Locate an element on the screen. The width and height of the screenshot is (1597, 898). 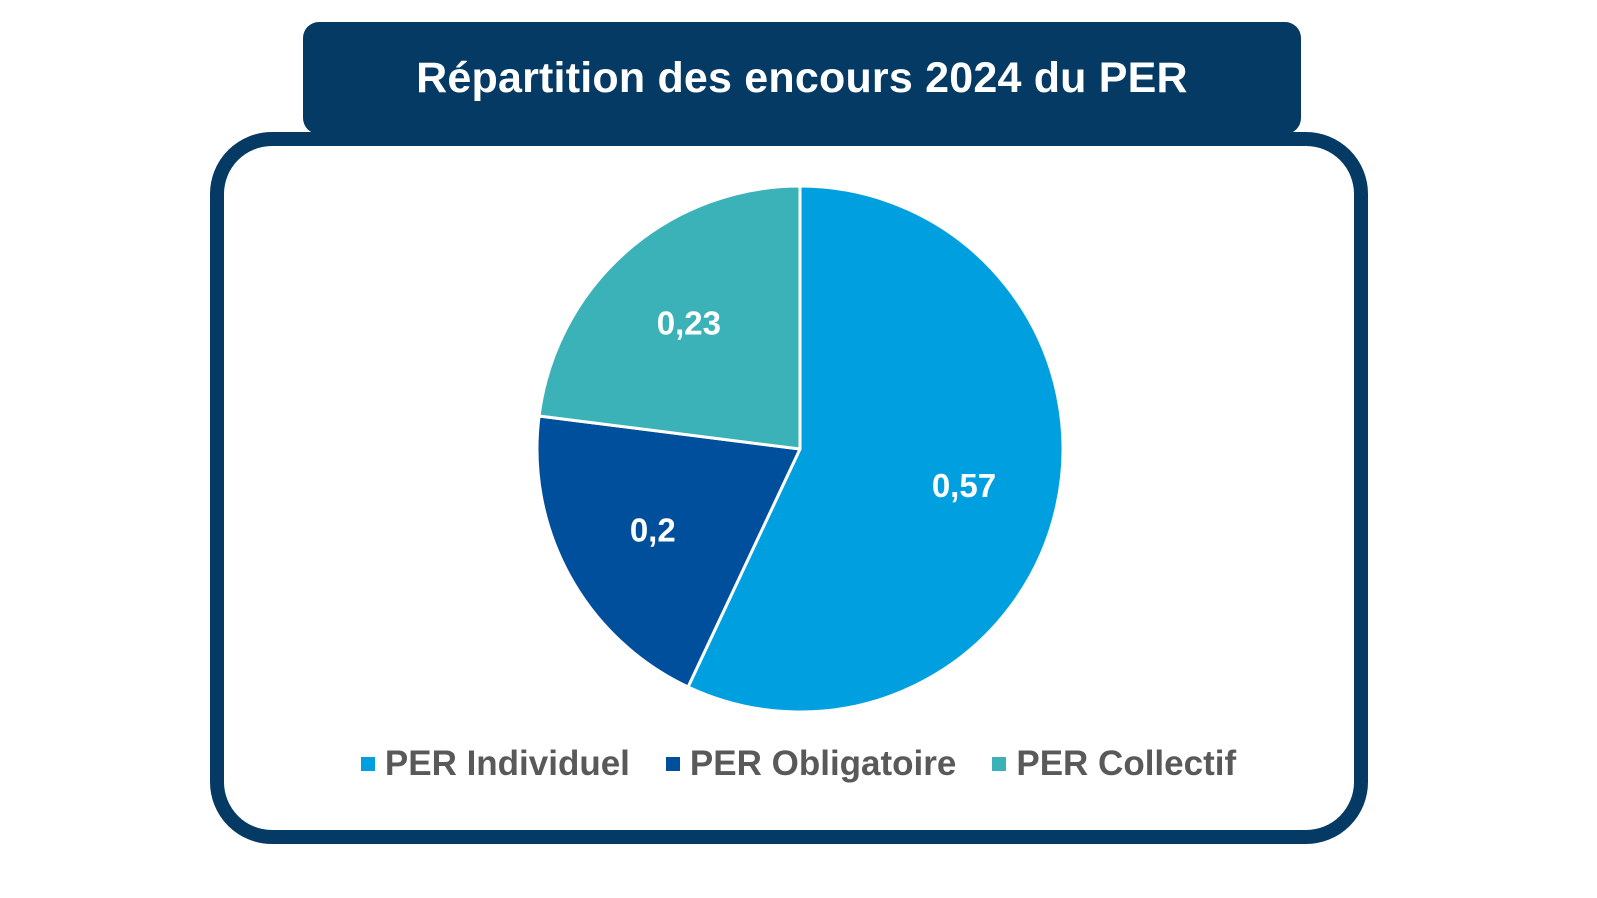
legend-item-per-individuel: PER Individuel is located at coordinates (495, 764).